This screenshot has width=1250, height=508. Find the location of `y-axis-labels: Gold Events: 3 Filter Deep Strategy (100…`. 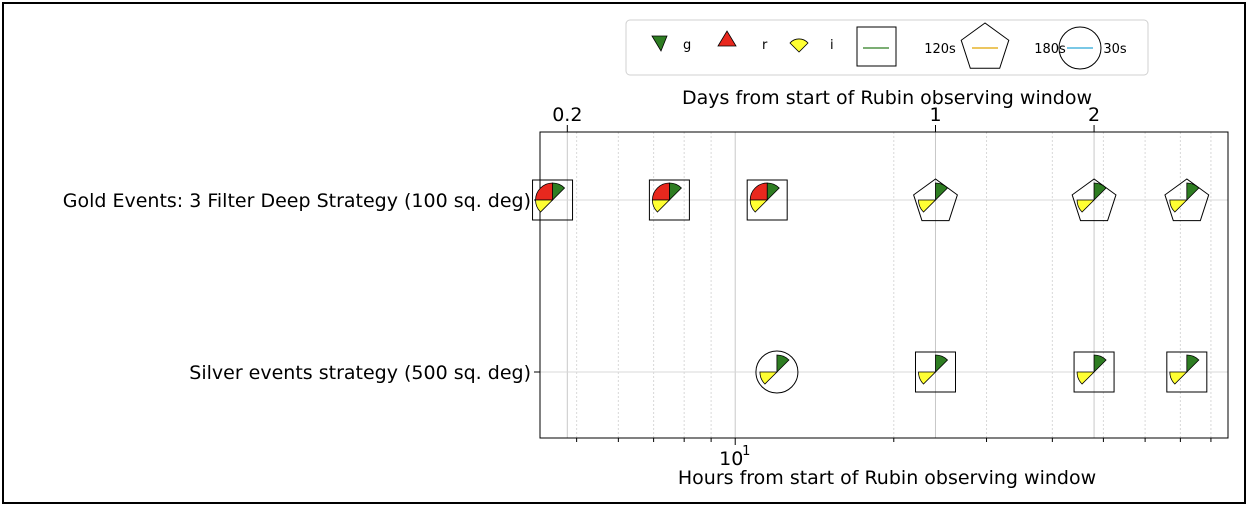

y-axis-labels: Gold Events: 3 Filter Deep Strategy (100… is located at coordinates (301, 287).